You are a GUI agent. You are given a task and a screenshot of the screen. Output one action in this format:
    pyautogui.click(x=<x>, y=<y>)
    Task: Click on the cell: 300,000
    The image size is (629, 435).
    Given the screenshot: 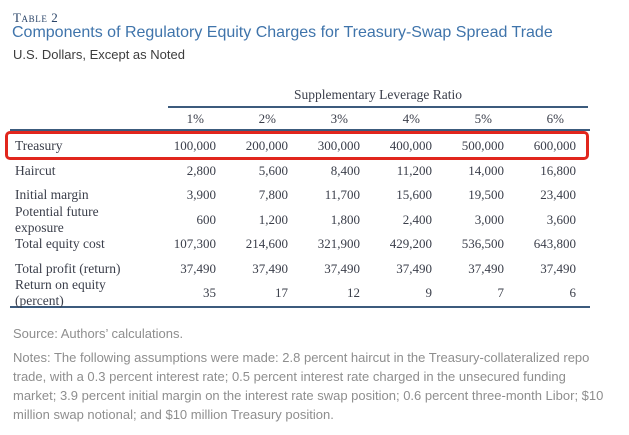 What is the action you would take?
    pyautogui.click(x=338, y=146)
    